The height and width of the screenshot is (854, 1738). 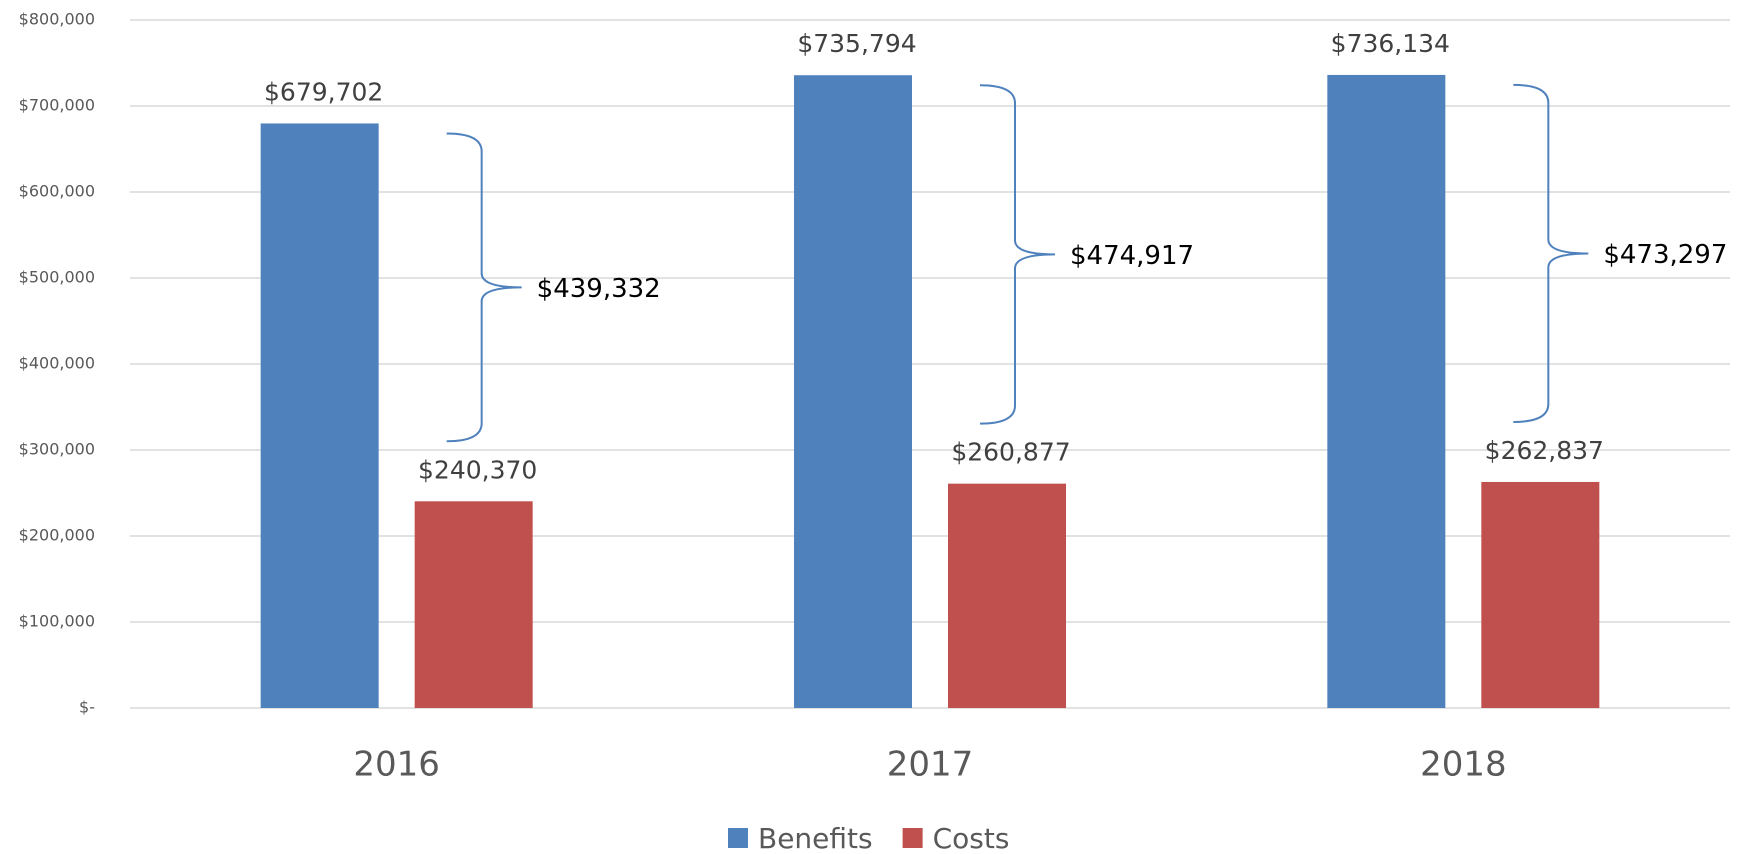 What do you see at coordinates (1665, 255) in the screenshot?
I see `difference-label: $473,297` at bounding box center [1665, 255].